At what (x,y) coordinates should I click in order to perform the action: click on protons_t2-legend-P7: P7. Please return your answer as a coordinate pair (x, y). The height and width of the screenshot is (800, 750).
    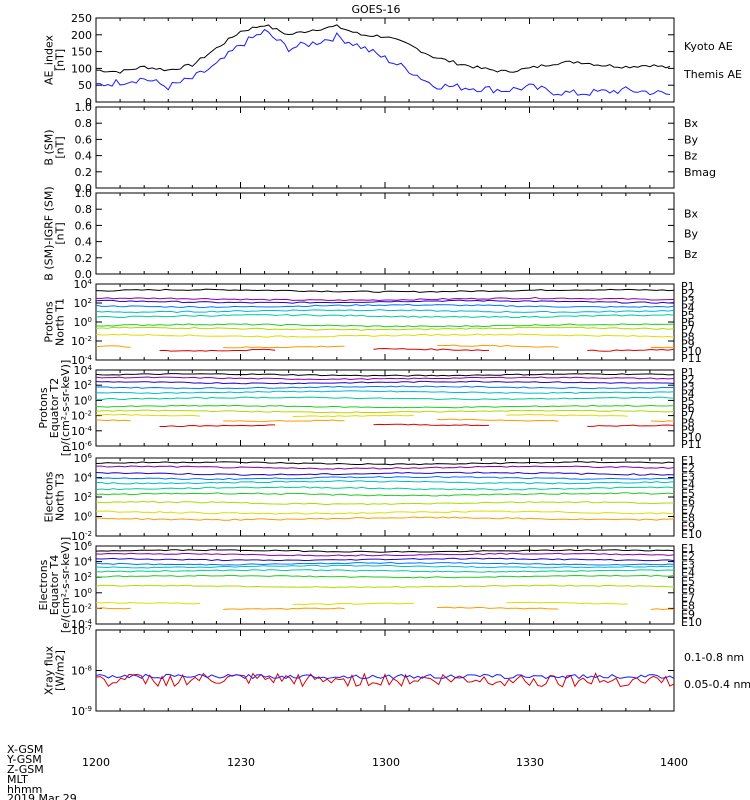
    Looking at the image, I should click on (688, 415).